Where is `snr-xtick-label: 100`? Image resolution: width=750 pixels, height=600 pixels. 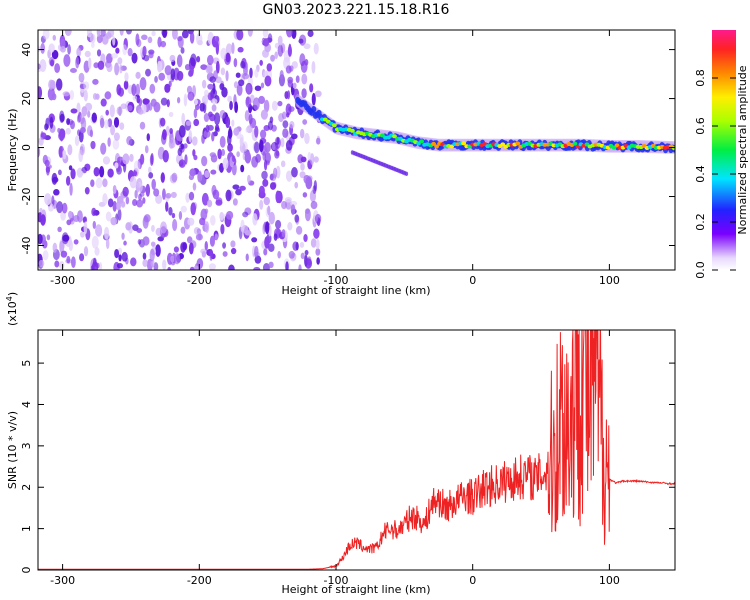 snr-xtick-label: 100 is located at coordinates (609, 580).